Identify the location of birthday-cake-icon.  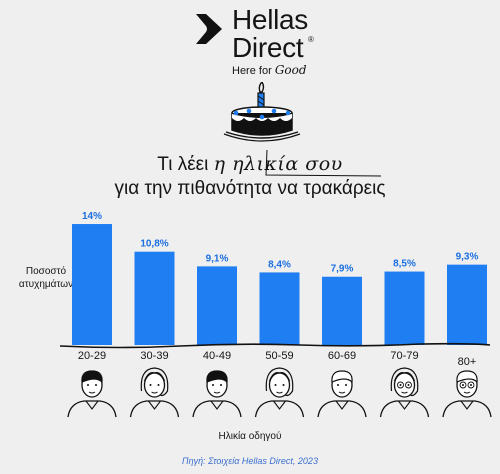
(262, 112).